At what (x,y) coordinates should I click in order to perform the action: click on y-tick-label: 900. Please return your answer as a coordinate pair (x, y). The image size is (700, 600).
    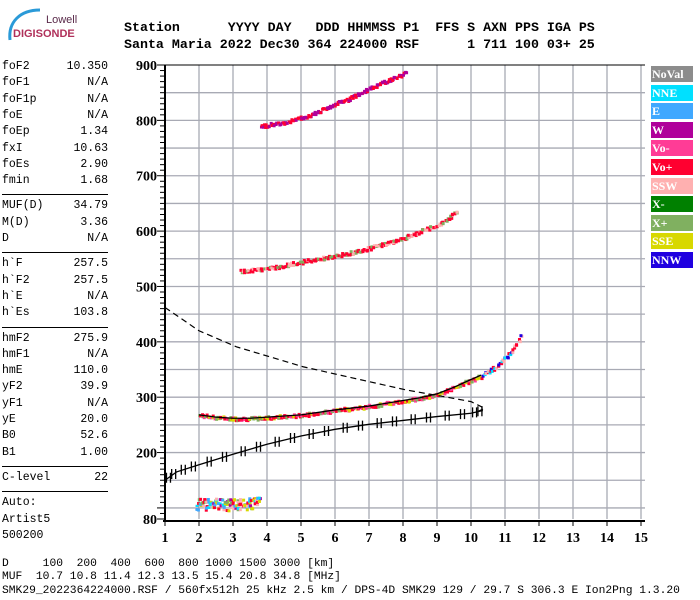
    Looking at the image, I should click on (146, 66).